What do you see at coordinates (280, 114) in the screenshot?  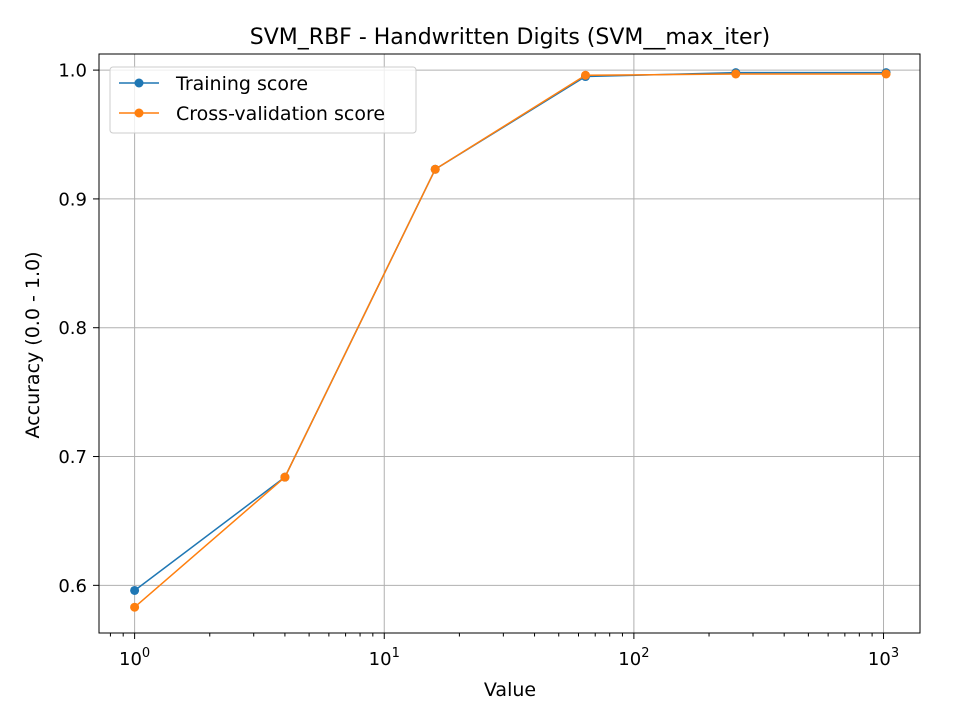 I see `legend-label-cross-validation: Cross-validation score` at bounding box center [280, 114].